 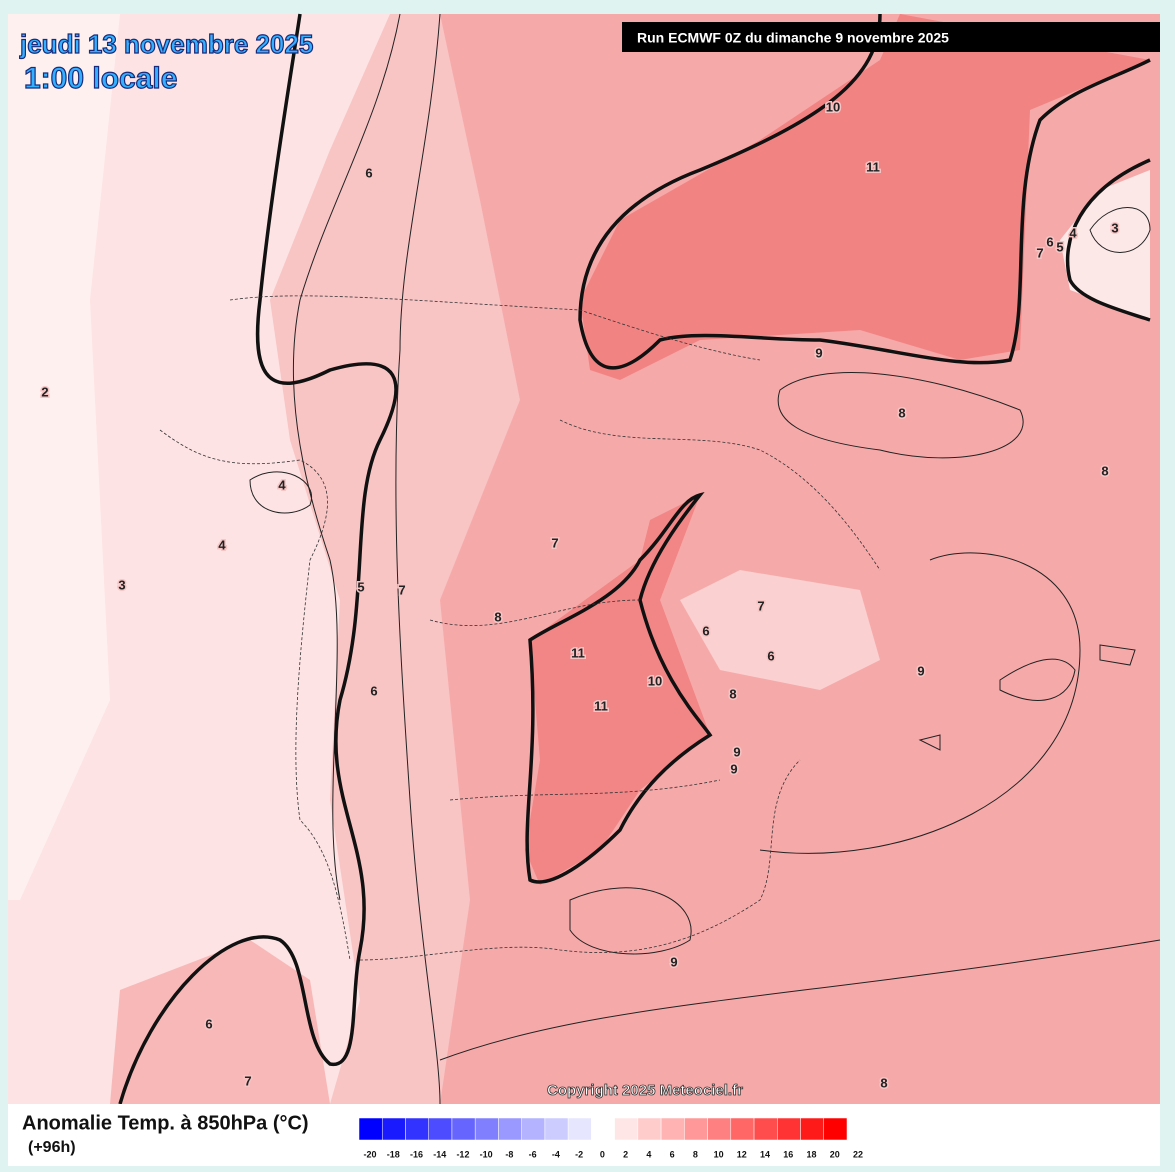 I want to click on scale-label: 14, so click(x=765, y=1154).